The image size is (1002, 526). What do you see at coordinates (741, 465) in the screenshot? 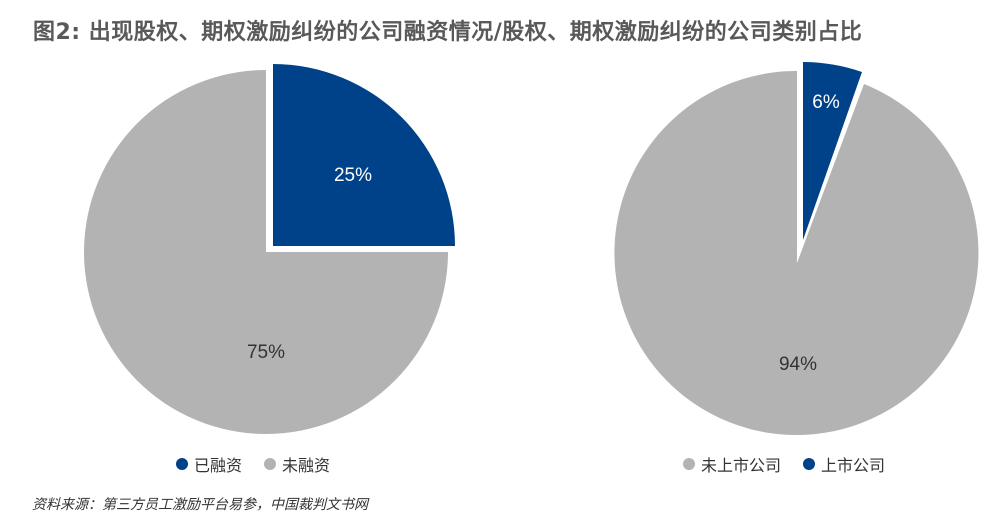
I see `legend-label: 未上市公司` at bounding box center [741, 465].